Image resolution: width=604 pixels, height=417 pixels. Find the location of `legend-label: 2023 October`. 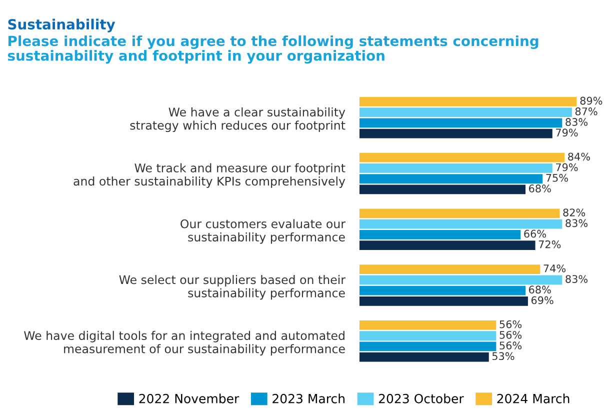

legend-label: 2023 October is located at coordinates (421, 399).